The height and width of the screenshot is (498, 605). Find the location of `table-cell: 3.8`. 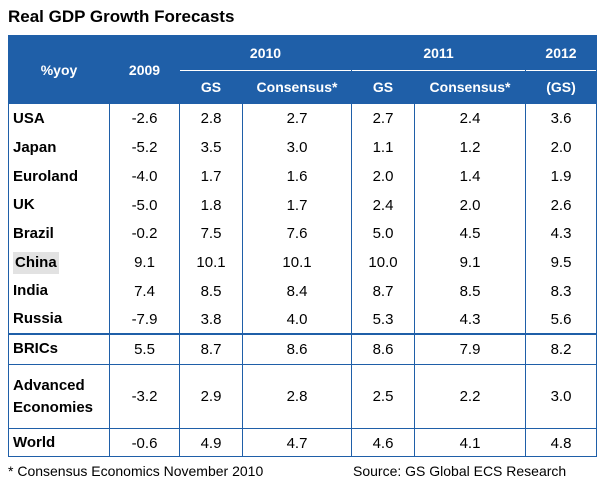

table-cell: 3.8 is located at coordinates (211, 319).